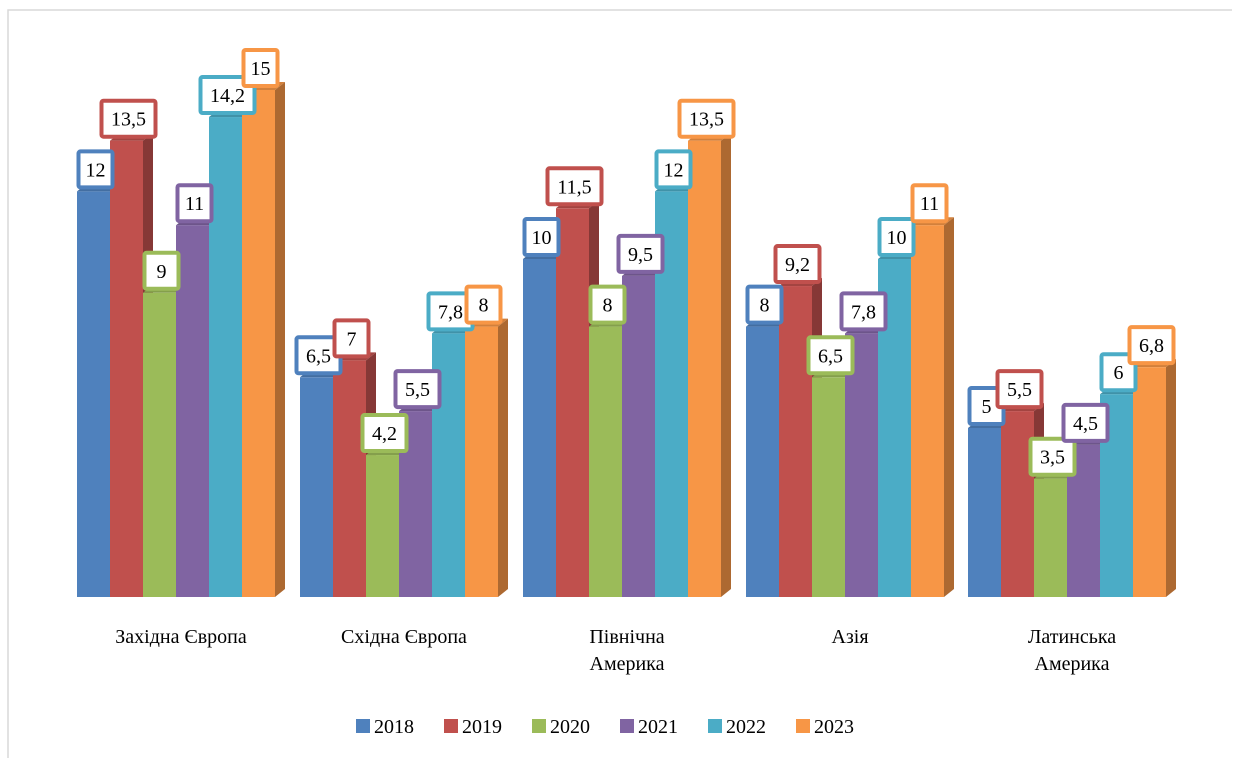 This screenshot has width=1240, height=758. I want to click on x-tick-label-line: Латинська, so click(1072, 637).